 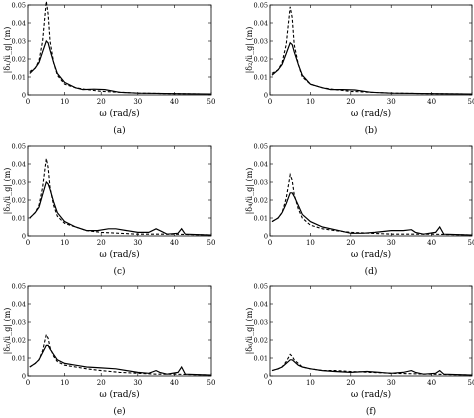 I want to click on y-axis-label: |δ₄/ü_g| (m), so click(x=249, y=191).